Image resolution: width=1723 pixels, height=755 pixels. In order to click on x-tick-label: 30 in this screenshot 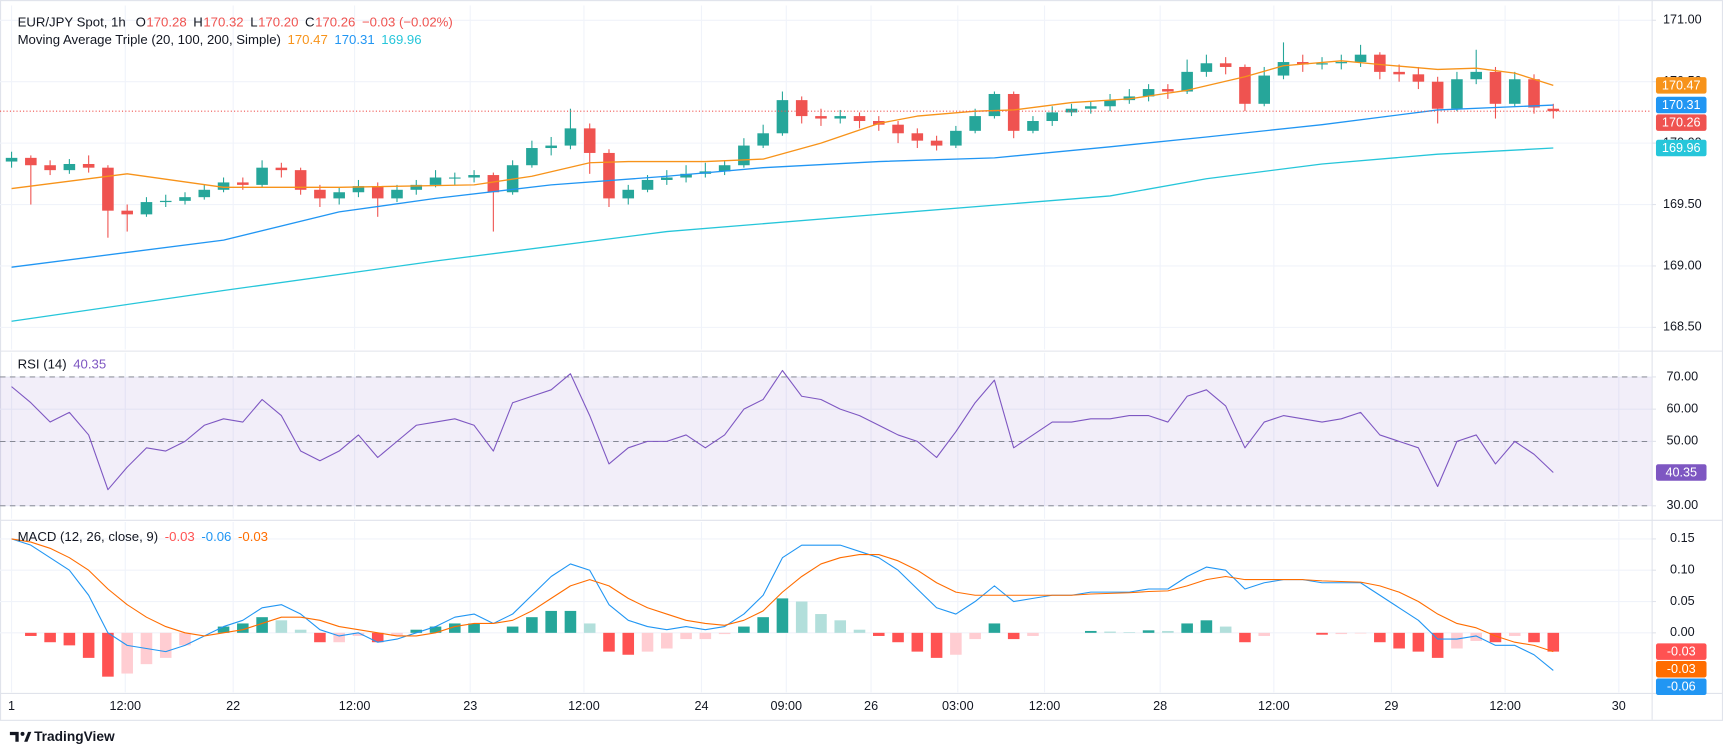, I will do `click(1619, 706)`.